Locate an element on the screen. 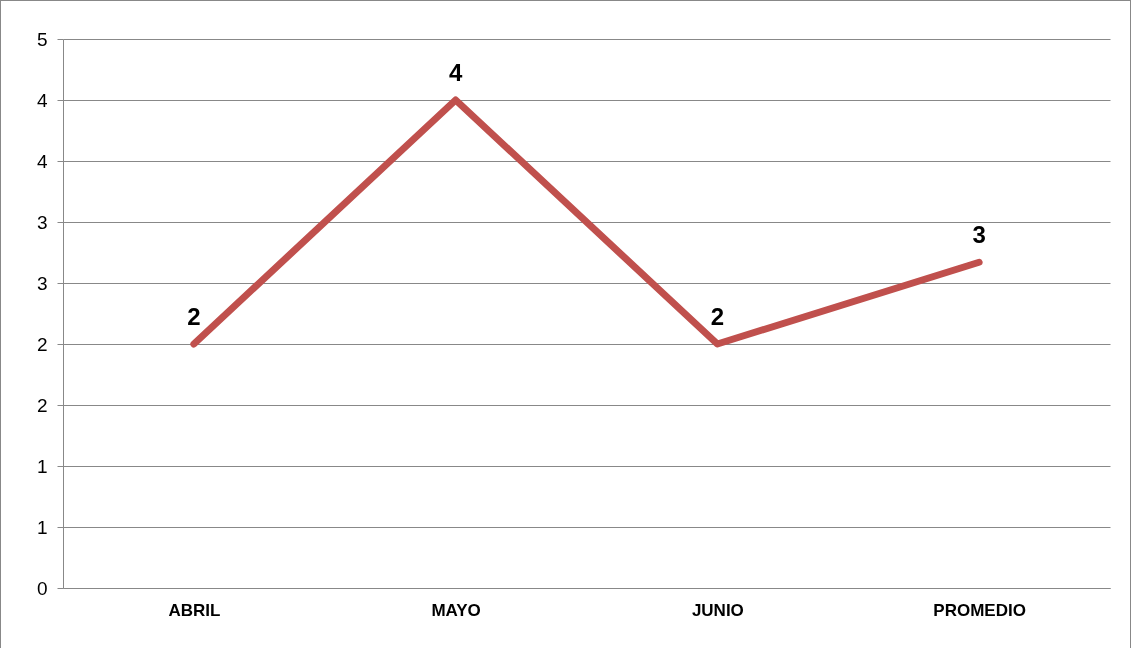 Image resolution: width=1131 pixels, height=648 pixels. x-tick-label: PROMEDIO is located at coordinates (979, 610).